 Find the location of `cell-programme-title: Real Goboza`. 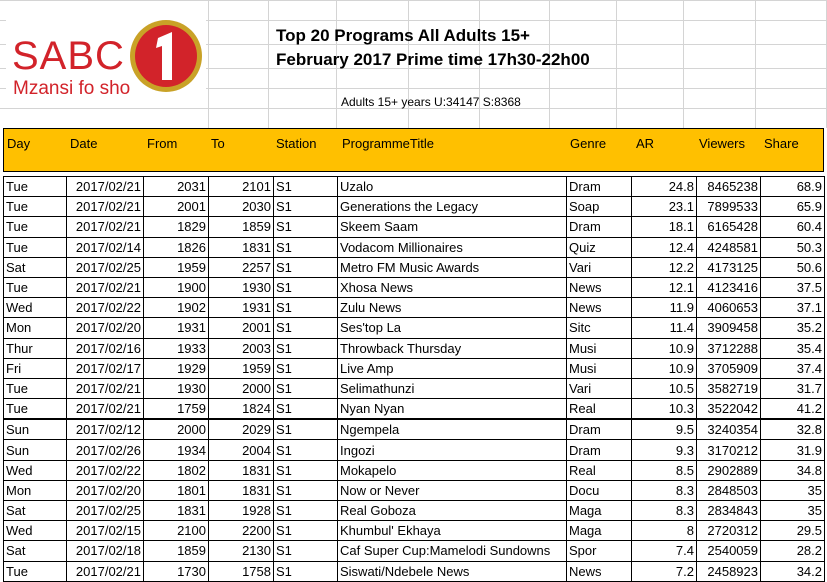

cell-programme-title: Real Goboza is located at coordinates (452, 511).